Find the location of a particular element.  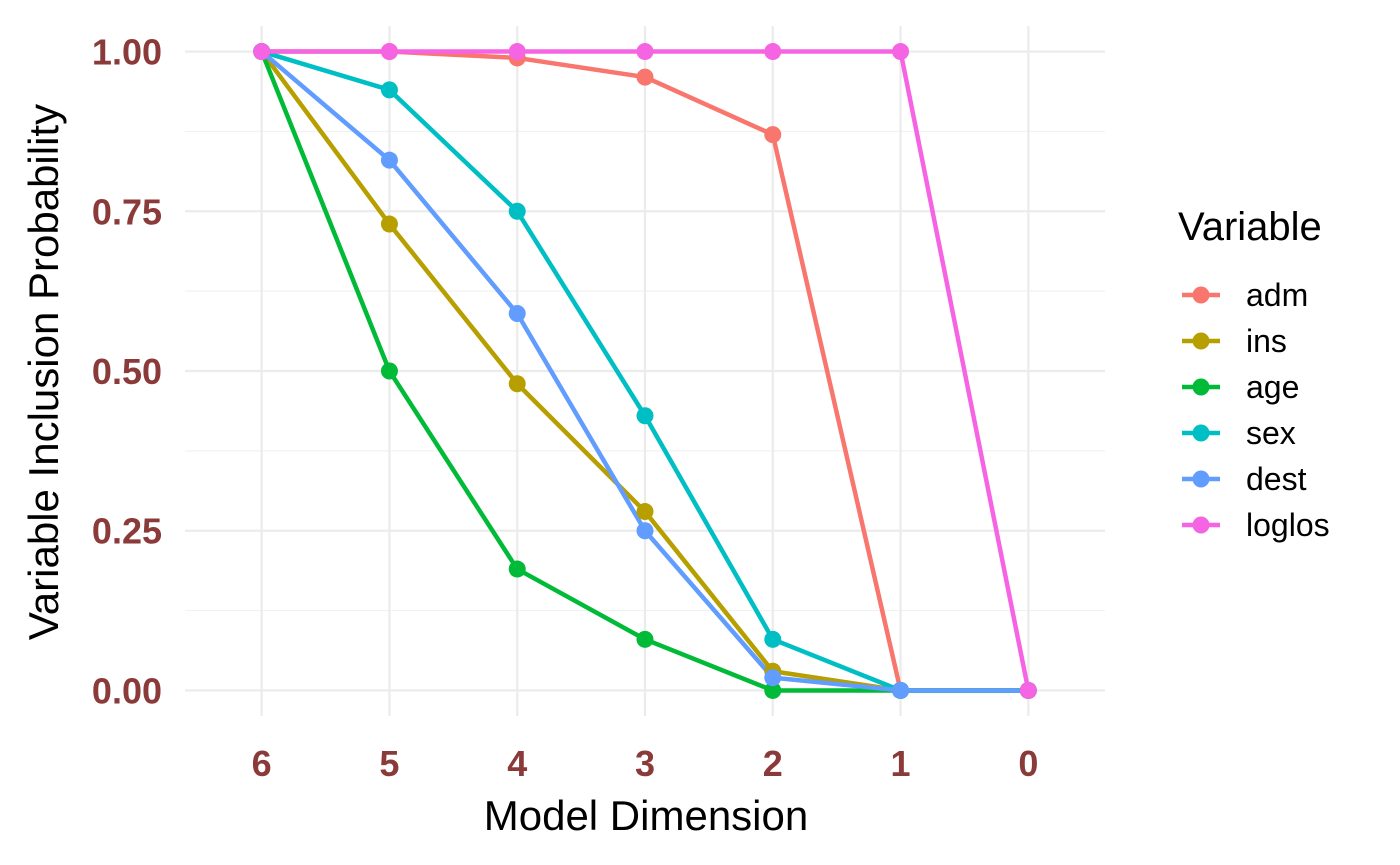

legend-label-loglos: loglos is located at coordinates (1288, 525).